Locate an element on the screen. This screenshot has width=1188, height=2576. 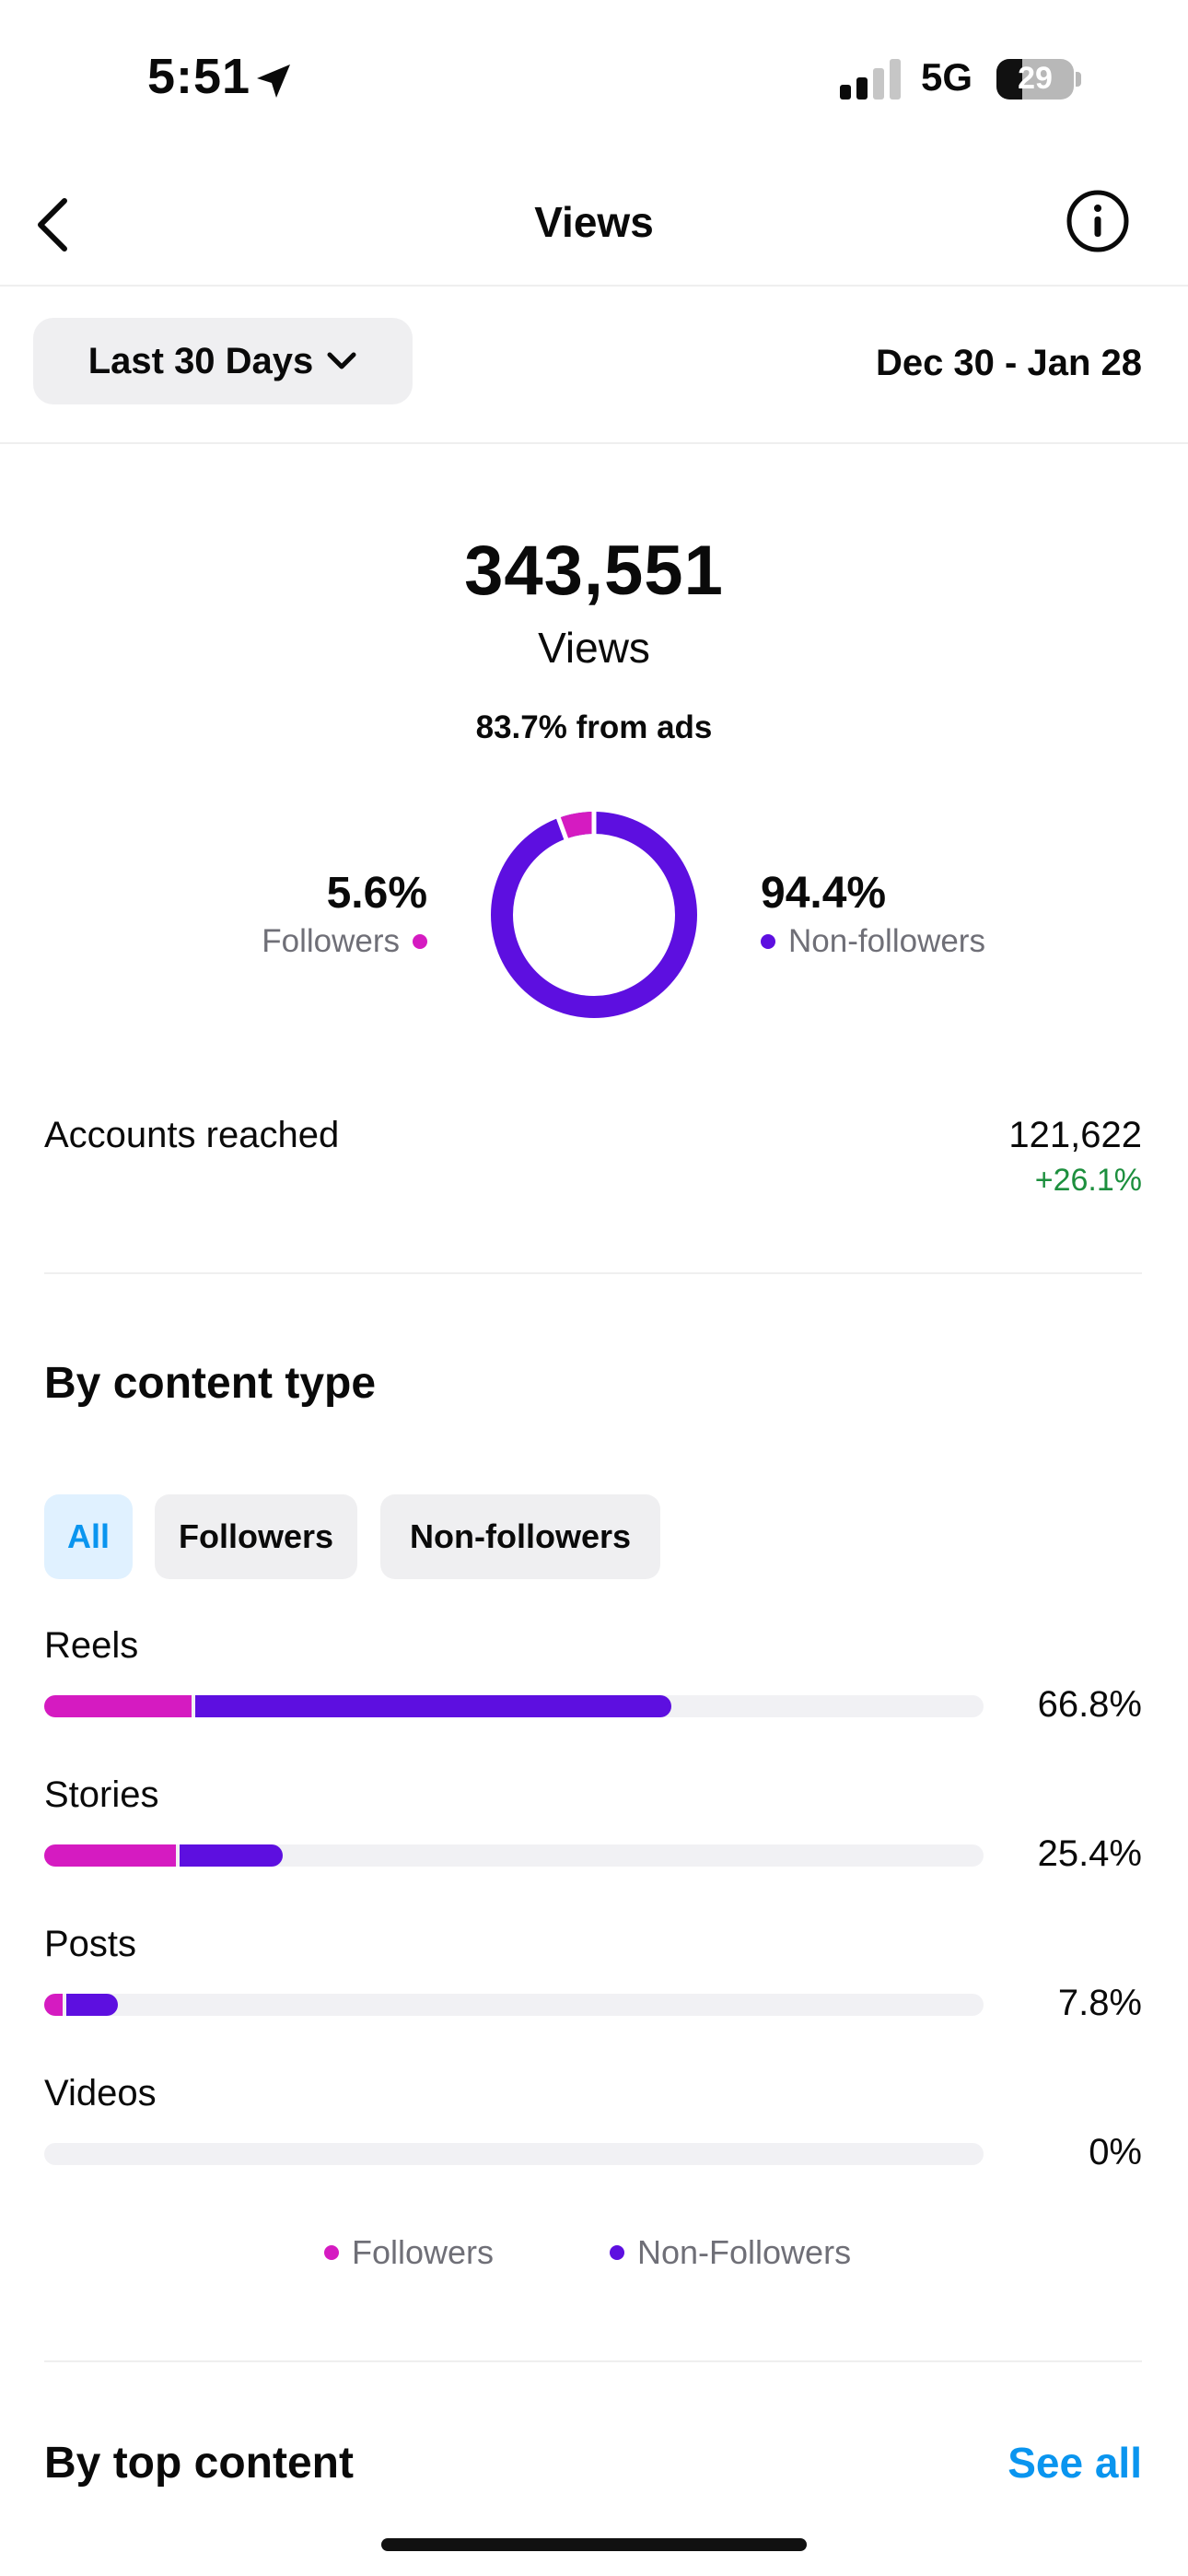
non-followers-legend-label: Non-followers is located at coordinates (886, 941).